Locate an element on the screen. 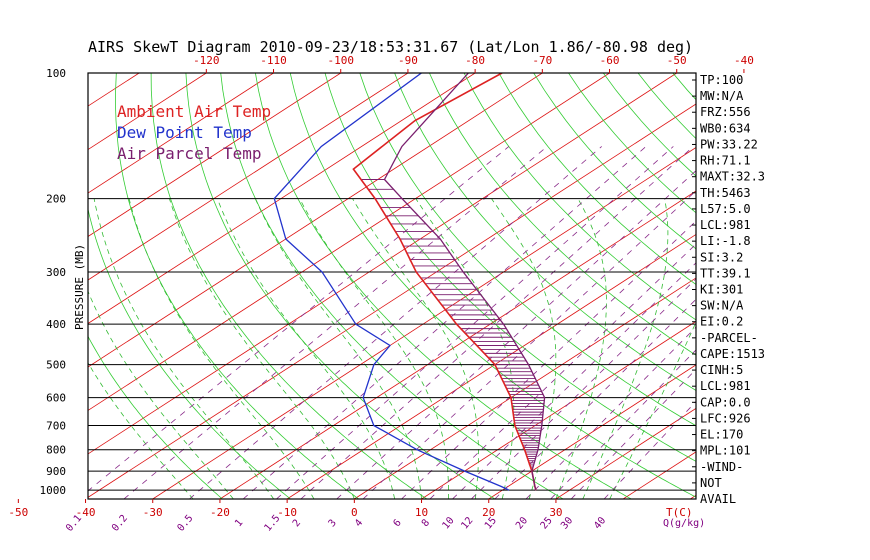 This screenshot has height=560, width=870. top-temp-tick-label: -80 is located at coordinates (475, 60).